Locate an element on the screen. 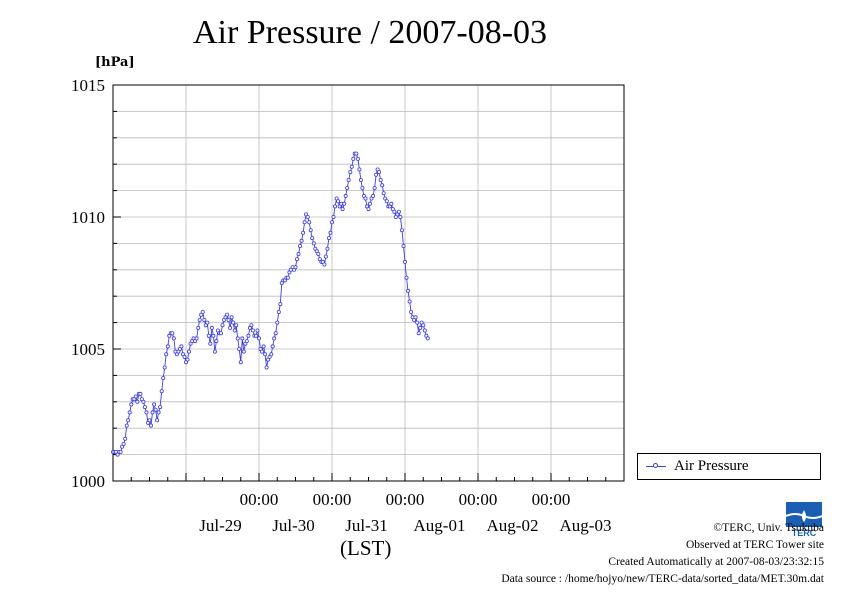 This screenshot has height=595, width=842. x-tick-date-label: Aug-01 is located at coordinates (440, 525).